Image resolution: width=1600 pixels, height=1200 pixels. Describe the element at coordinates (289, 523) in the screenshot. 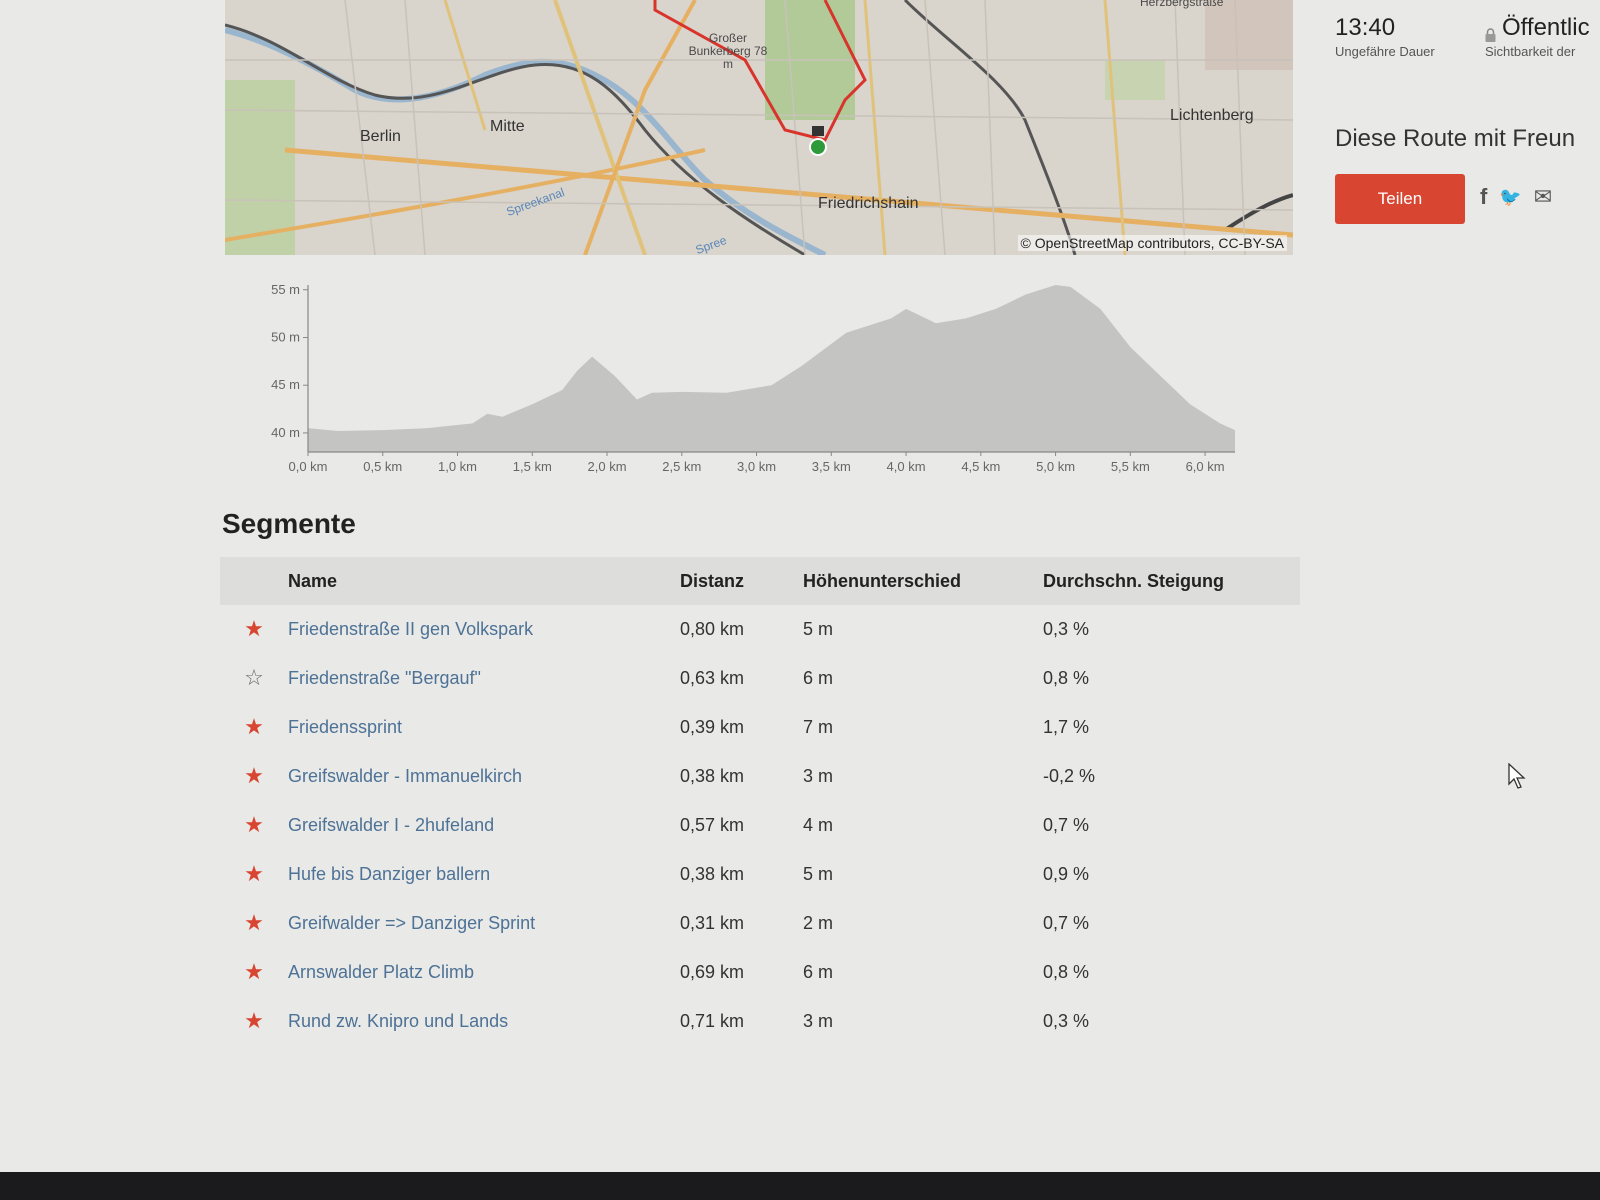

I see `segments-title: Segmente` at that location.